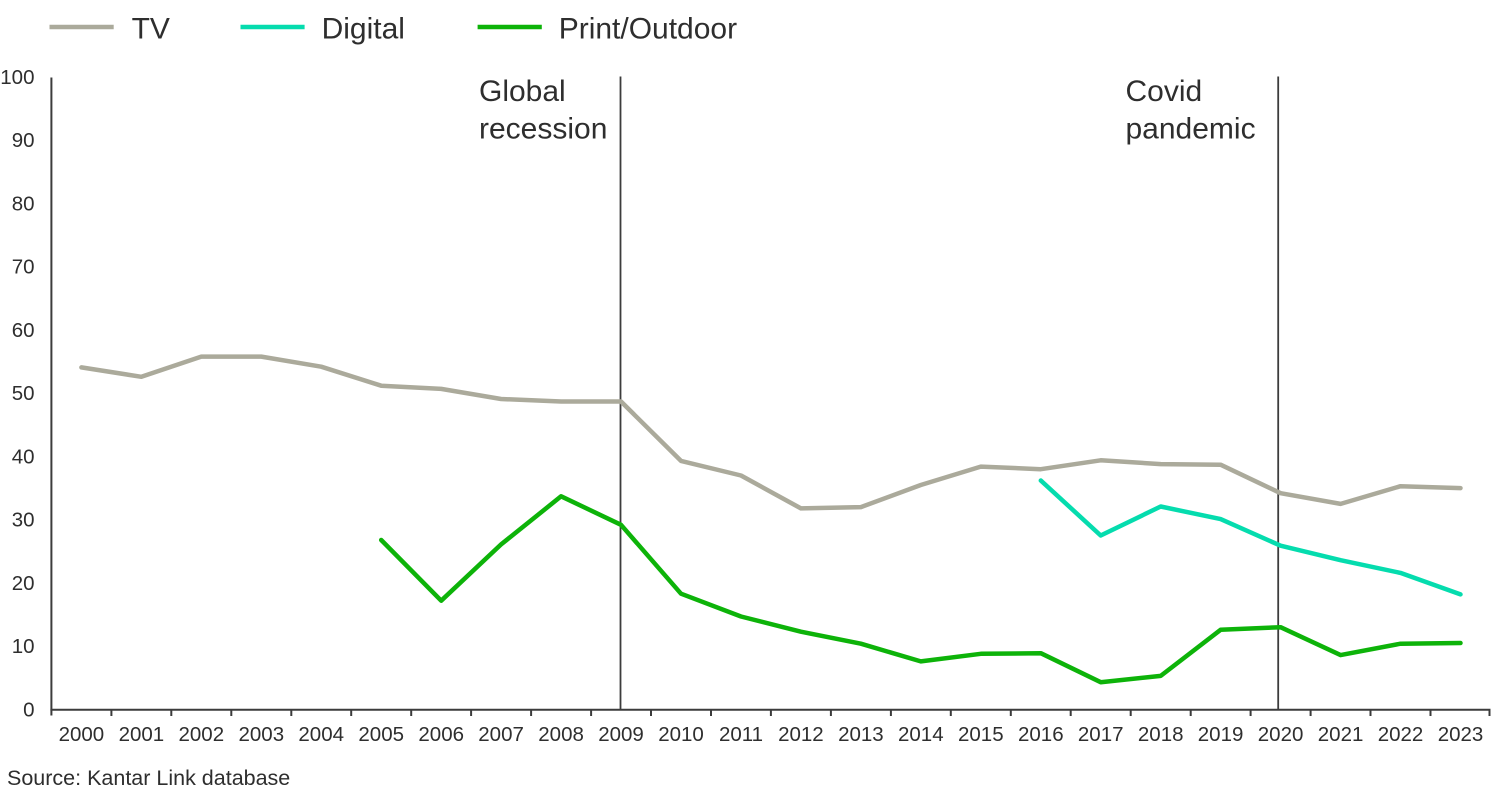 This screenshot has width=1500, height=800. Describe the element at coordinates (151, 29) in the screenshot. I see `svg-text: TV` at that location.